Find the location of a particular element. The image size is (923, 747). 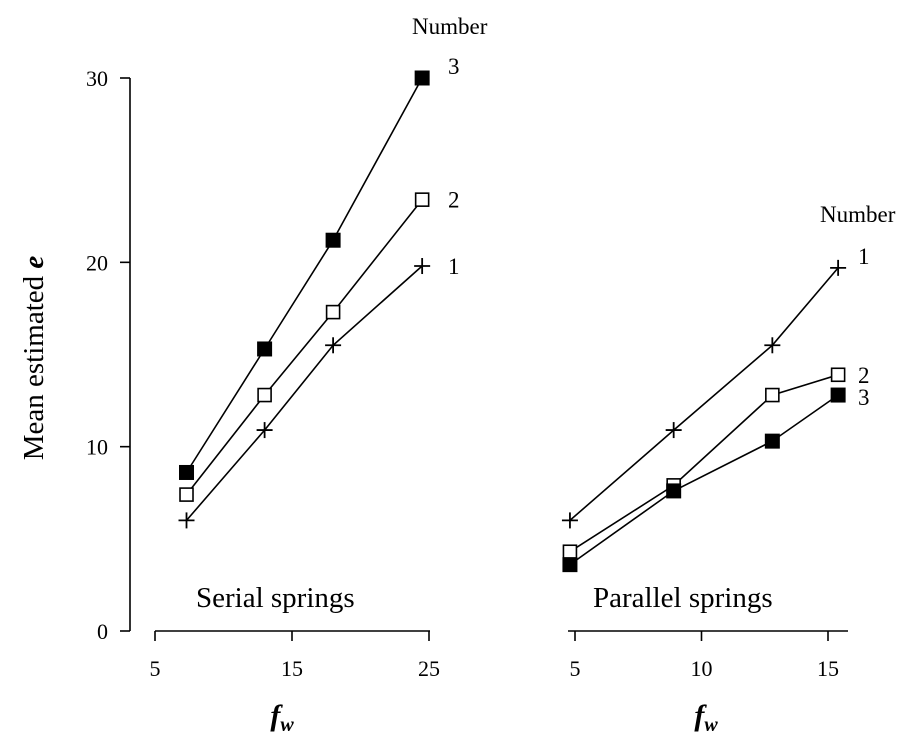

y-tick-label: 0 is located at coordinates (102, 631).